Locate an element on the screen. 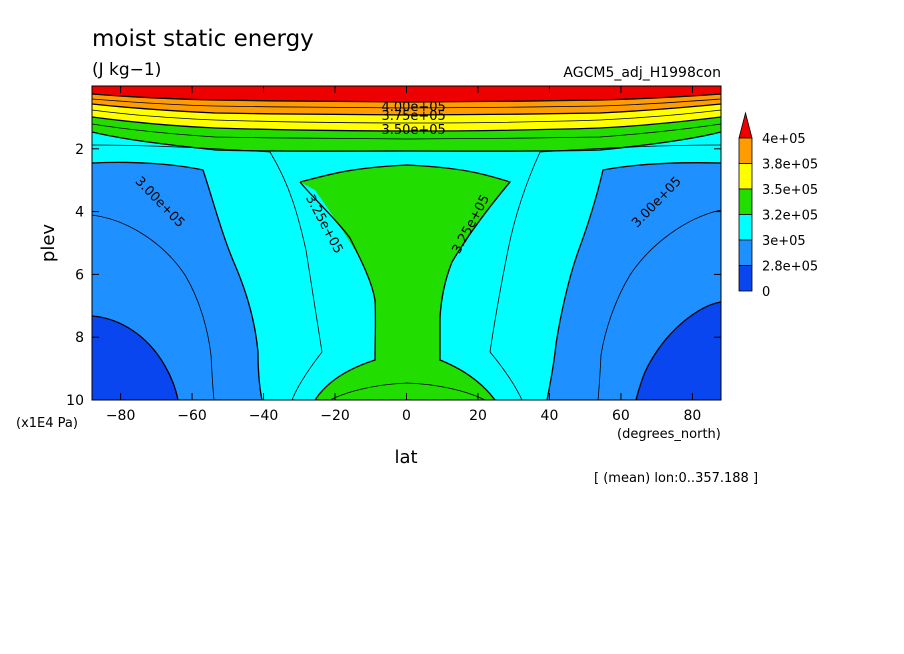 This screenshot has width=904, height=654. contour-line-2.8e5-left is located at coordinates (135, 357).